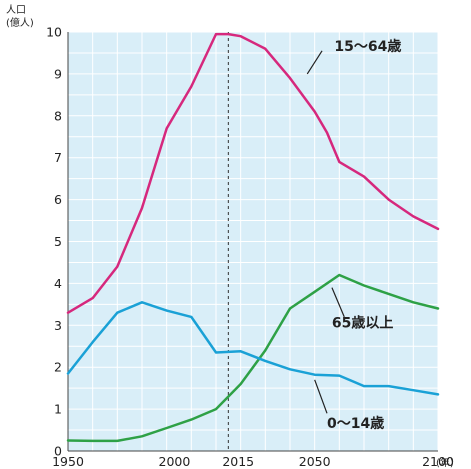 This screenshot has width=471, height=469. Describe the element at coordinates (362, 322) in the screenshot. I see `series-label-65: 65歳以上` at that location.